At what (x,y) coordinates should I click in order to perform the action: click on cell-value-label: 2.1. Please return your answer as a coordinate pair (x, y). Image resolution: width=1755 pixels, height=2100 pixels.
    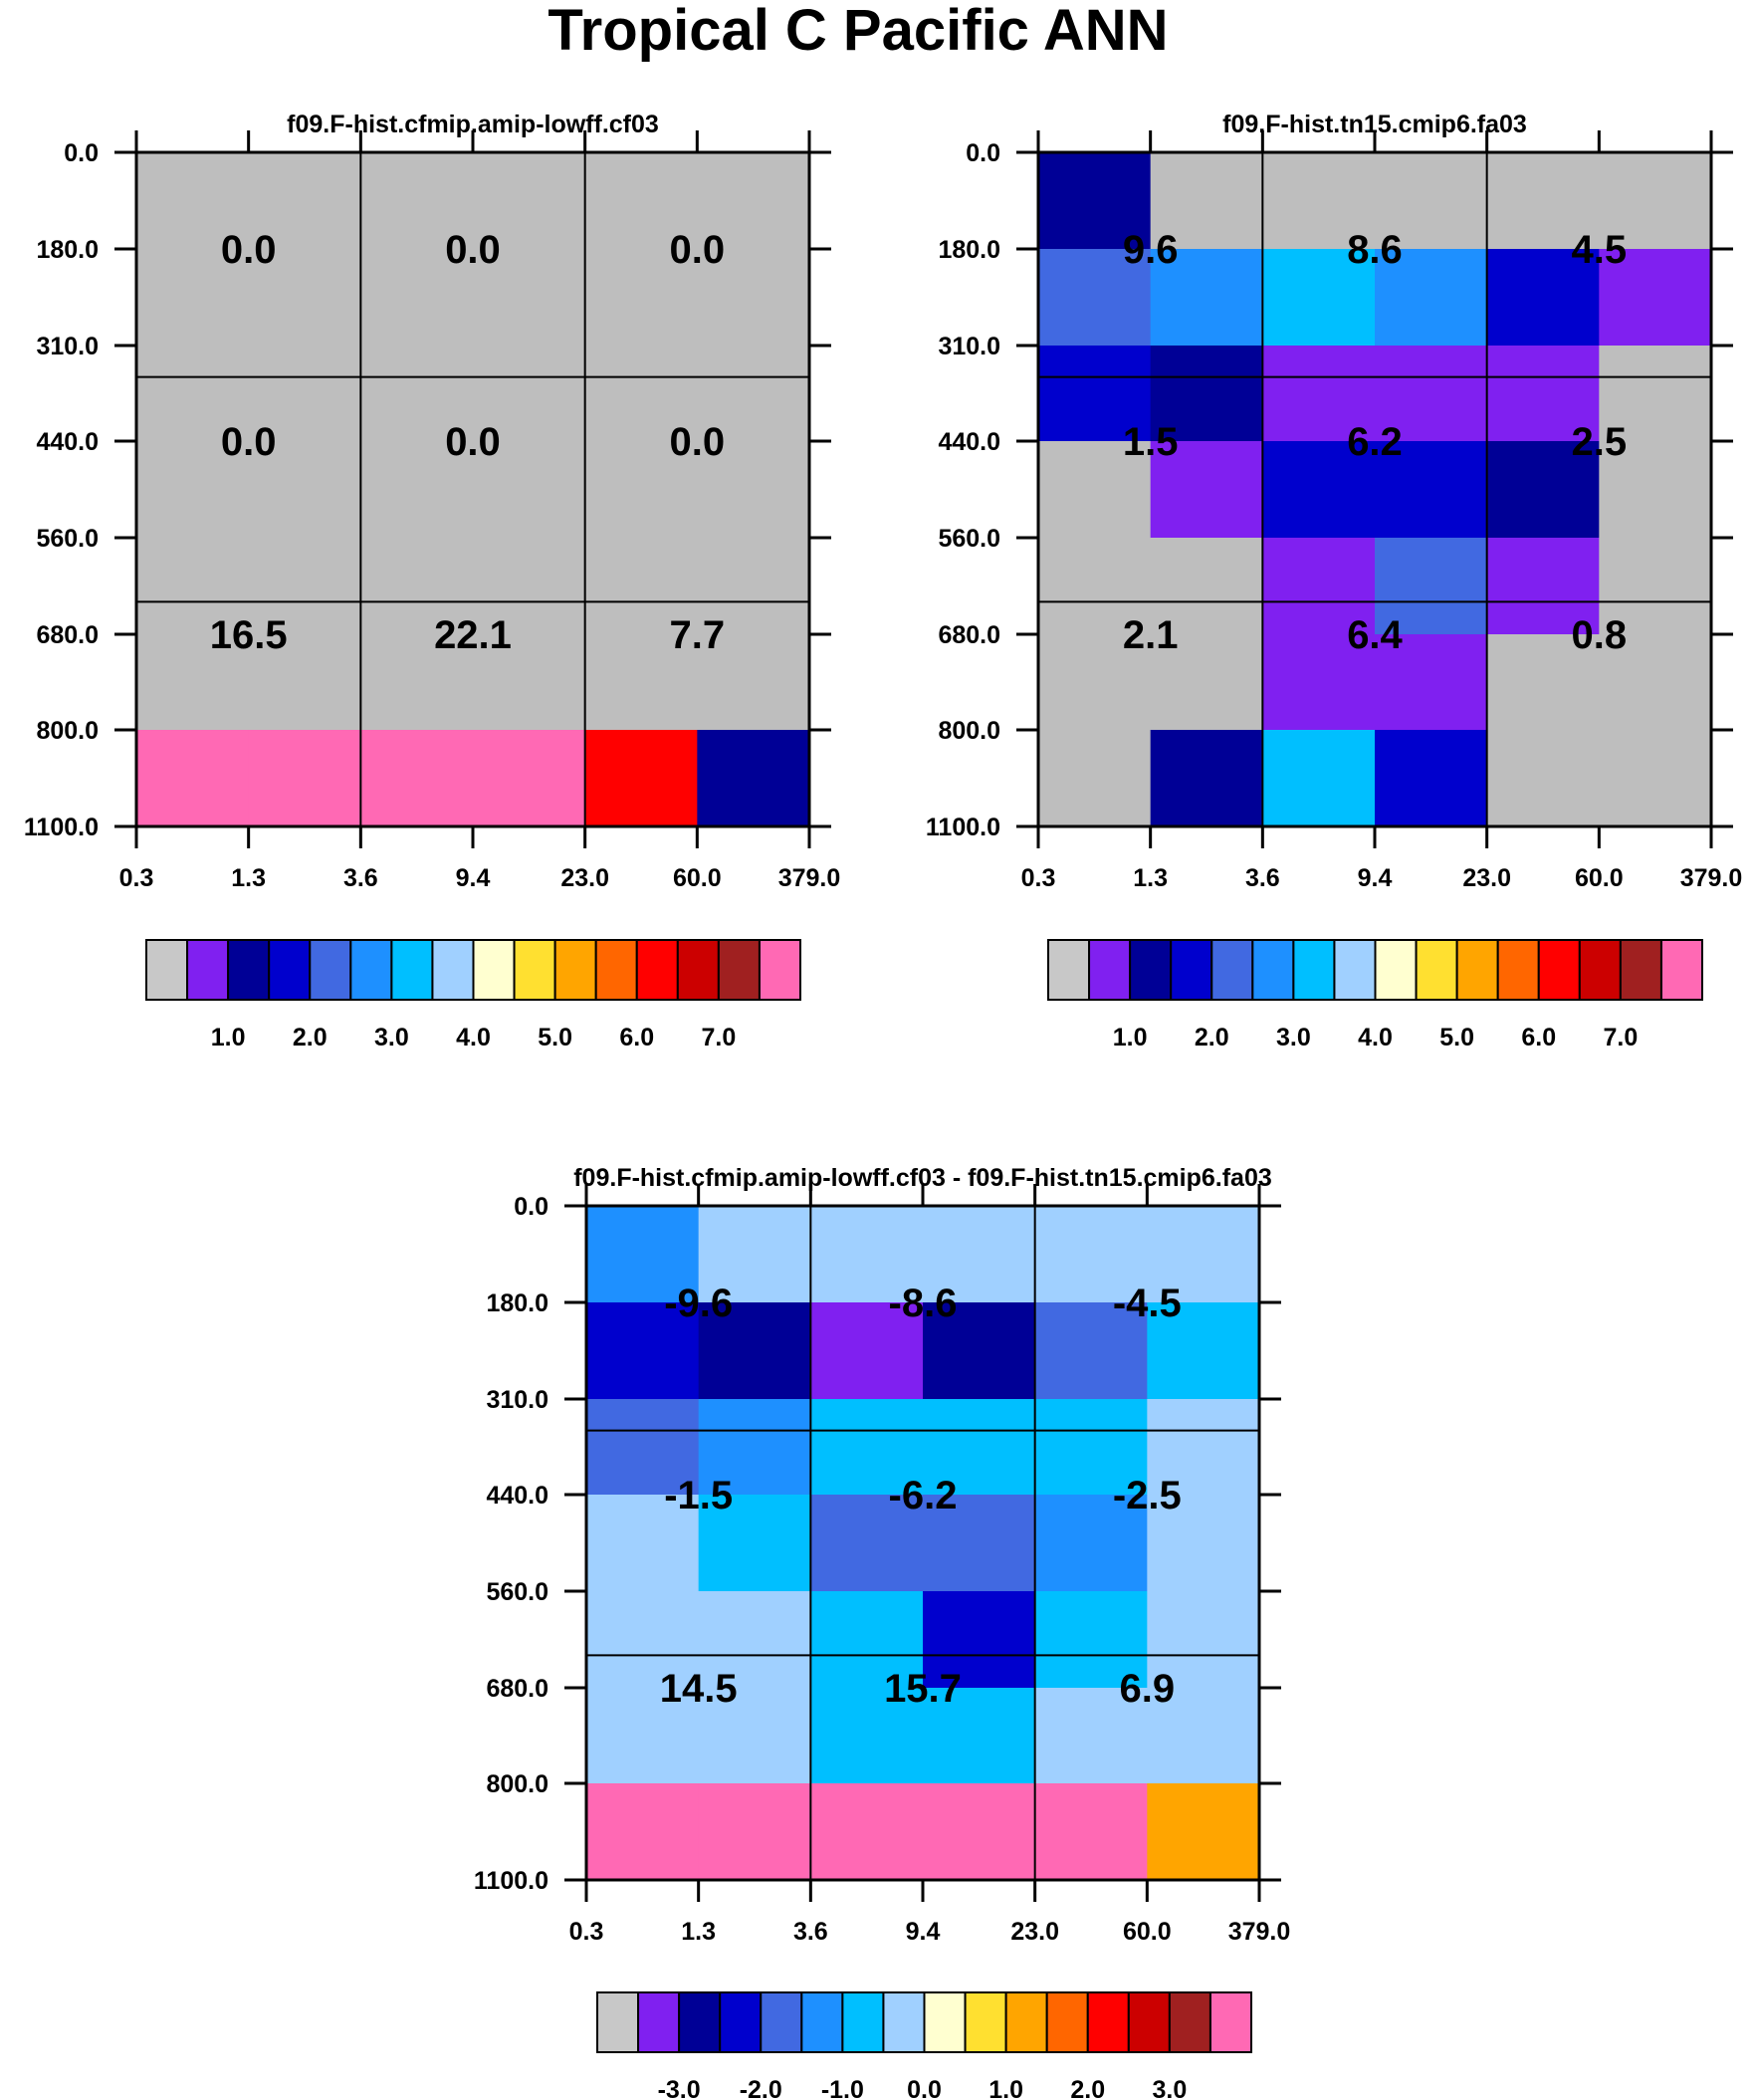
    Looking at the image, I should click on (1151, 635).